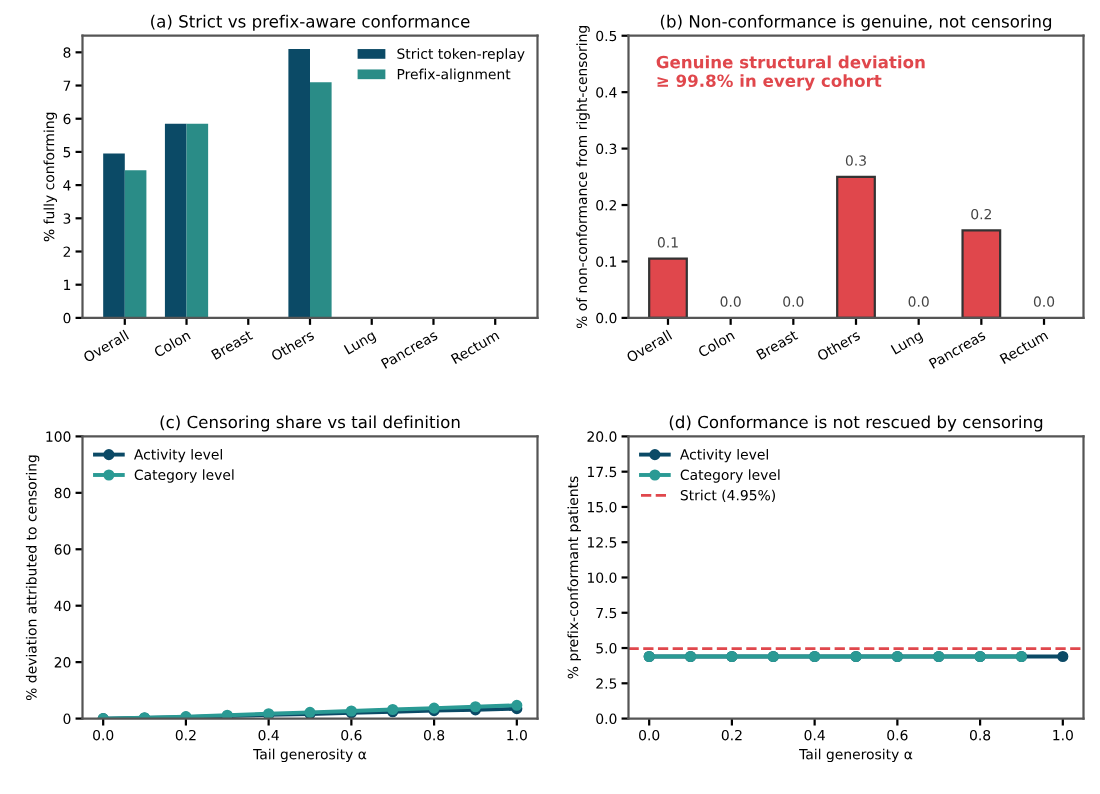  What do you see at coordinates (790, 73) in the screenshot?
I see `annotation: Genuine structural deviation ≥ 99.8% in every cohort` at bounding box center [790, 73].